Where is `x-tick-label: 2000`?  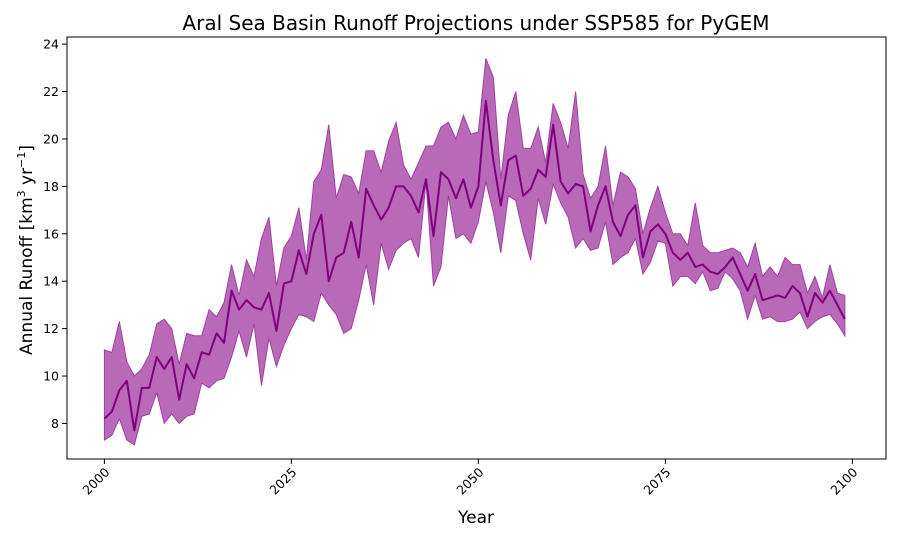 x-tick-label: 2000 is located at coordinates (95, 480).